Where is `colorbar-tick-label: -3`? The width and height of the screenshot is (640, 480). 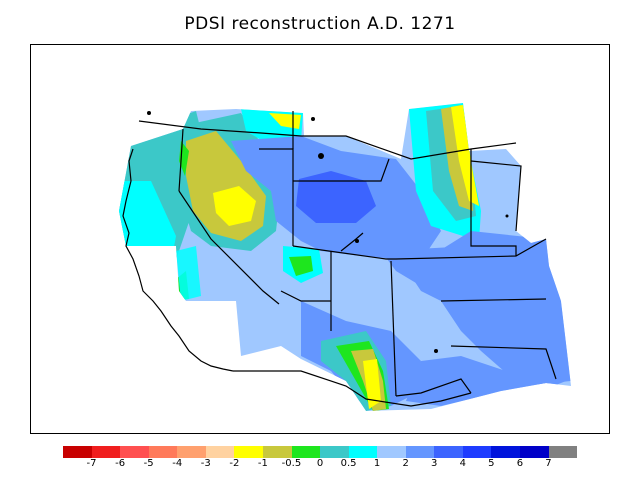
colorbar-tick-label: -3 is located at coordinates (205, 463).